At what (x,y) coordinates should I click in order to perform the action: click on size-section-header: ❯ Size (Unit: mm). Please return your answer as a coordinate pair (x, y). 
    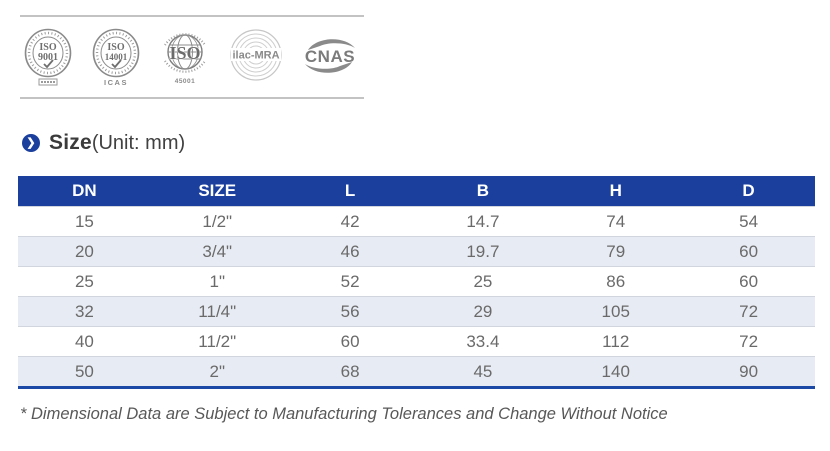
    Looking at the image, I should click on (103, 143).